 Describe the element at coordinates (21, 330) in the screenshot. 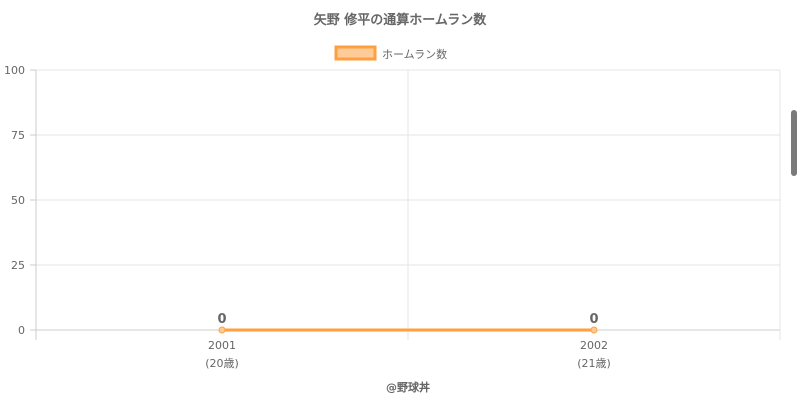

I see `y-tick-label: 0` at that location.